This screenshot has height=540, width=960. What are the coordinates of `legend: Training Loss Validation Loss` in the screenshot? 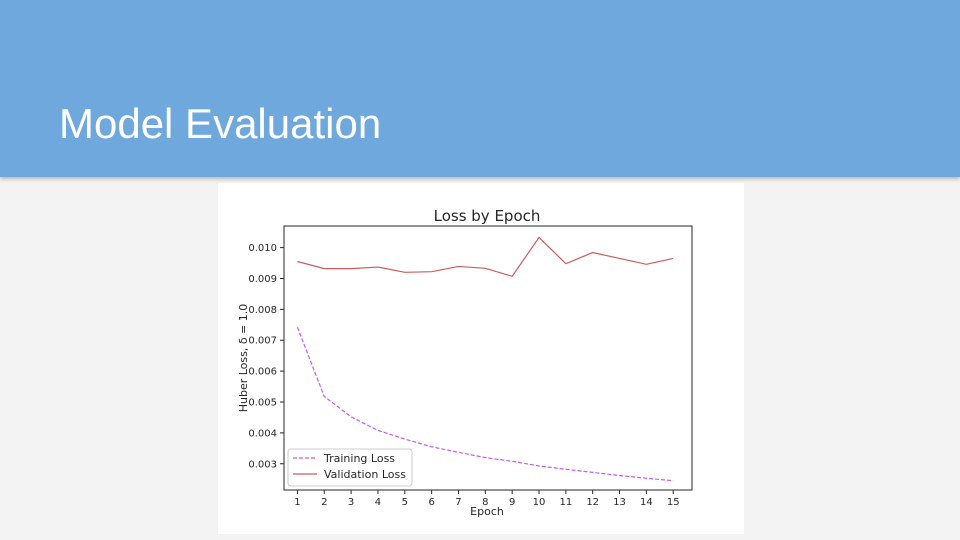 It's located at (350, 467).